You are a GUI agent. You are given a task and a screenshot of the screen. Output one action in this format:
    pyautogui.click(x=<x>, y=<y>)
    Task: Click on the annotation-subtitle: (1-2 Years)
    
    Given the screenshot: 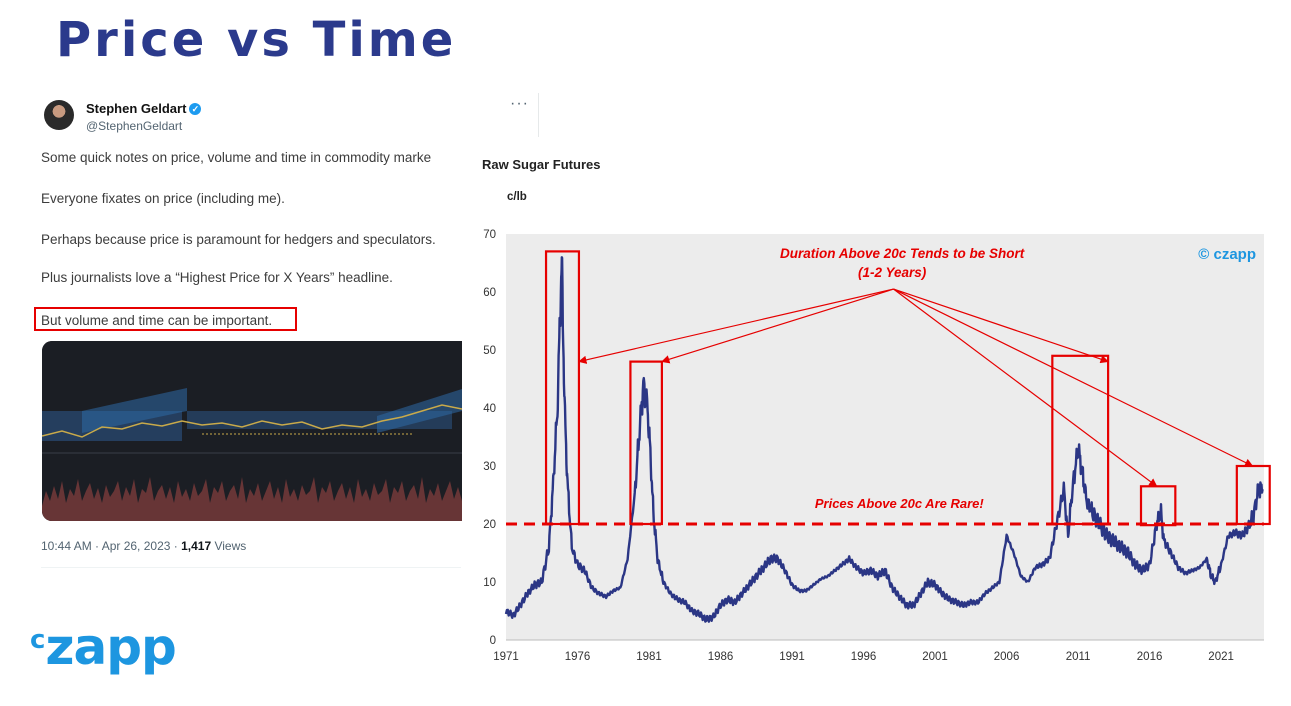 What is the action you would take?
    pyautogui.click(x=892, y=272)
    